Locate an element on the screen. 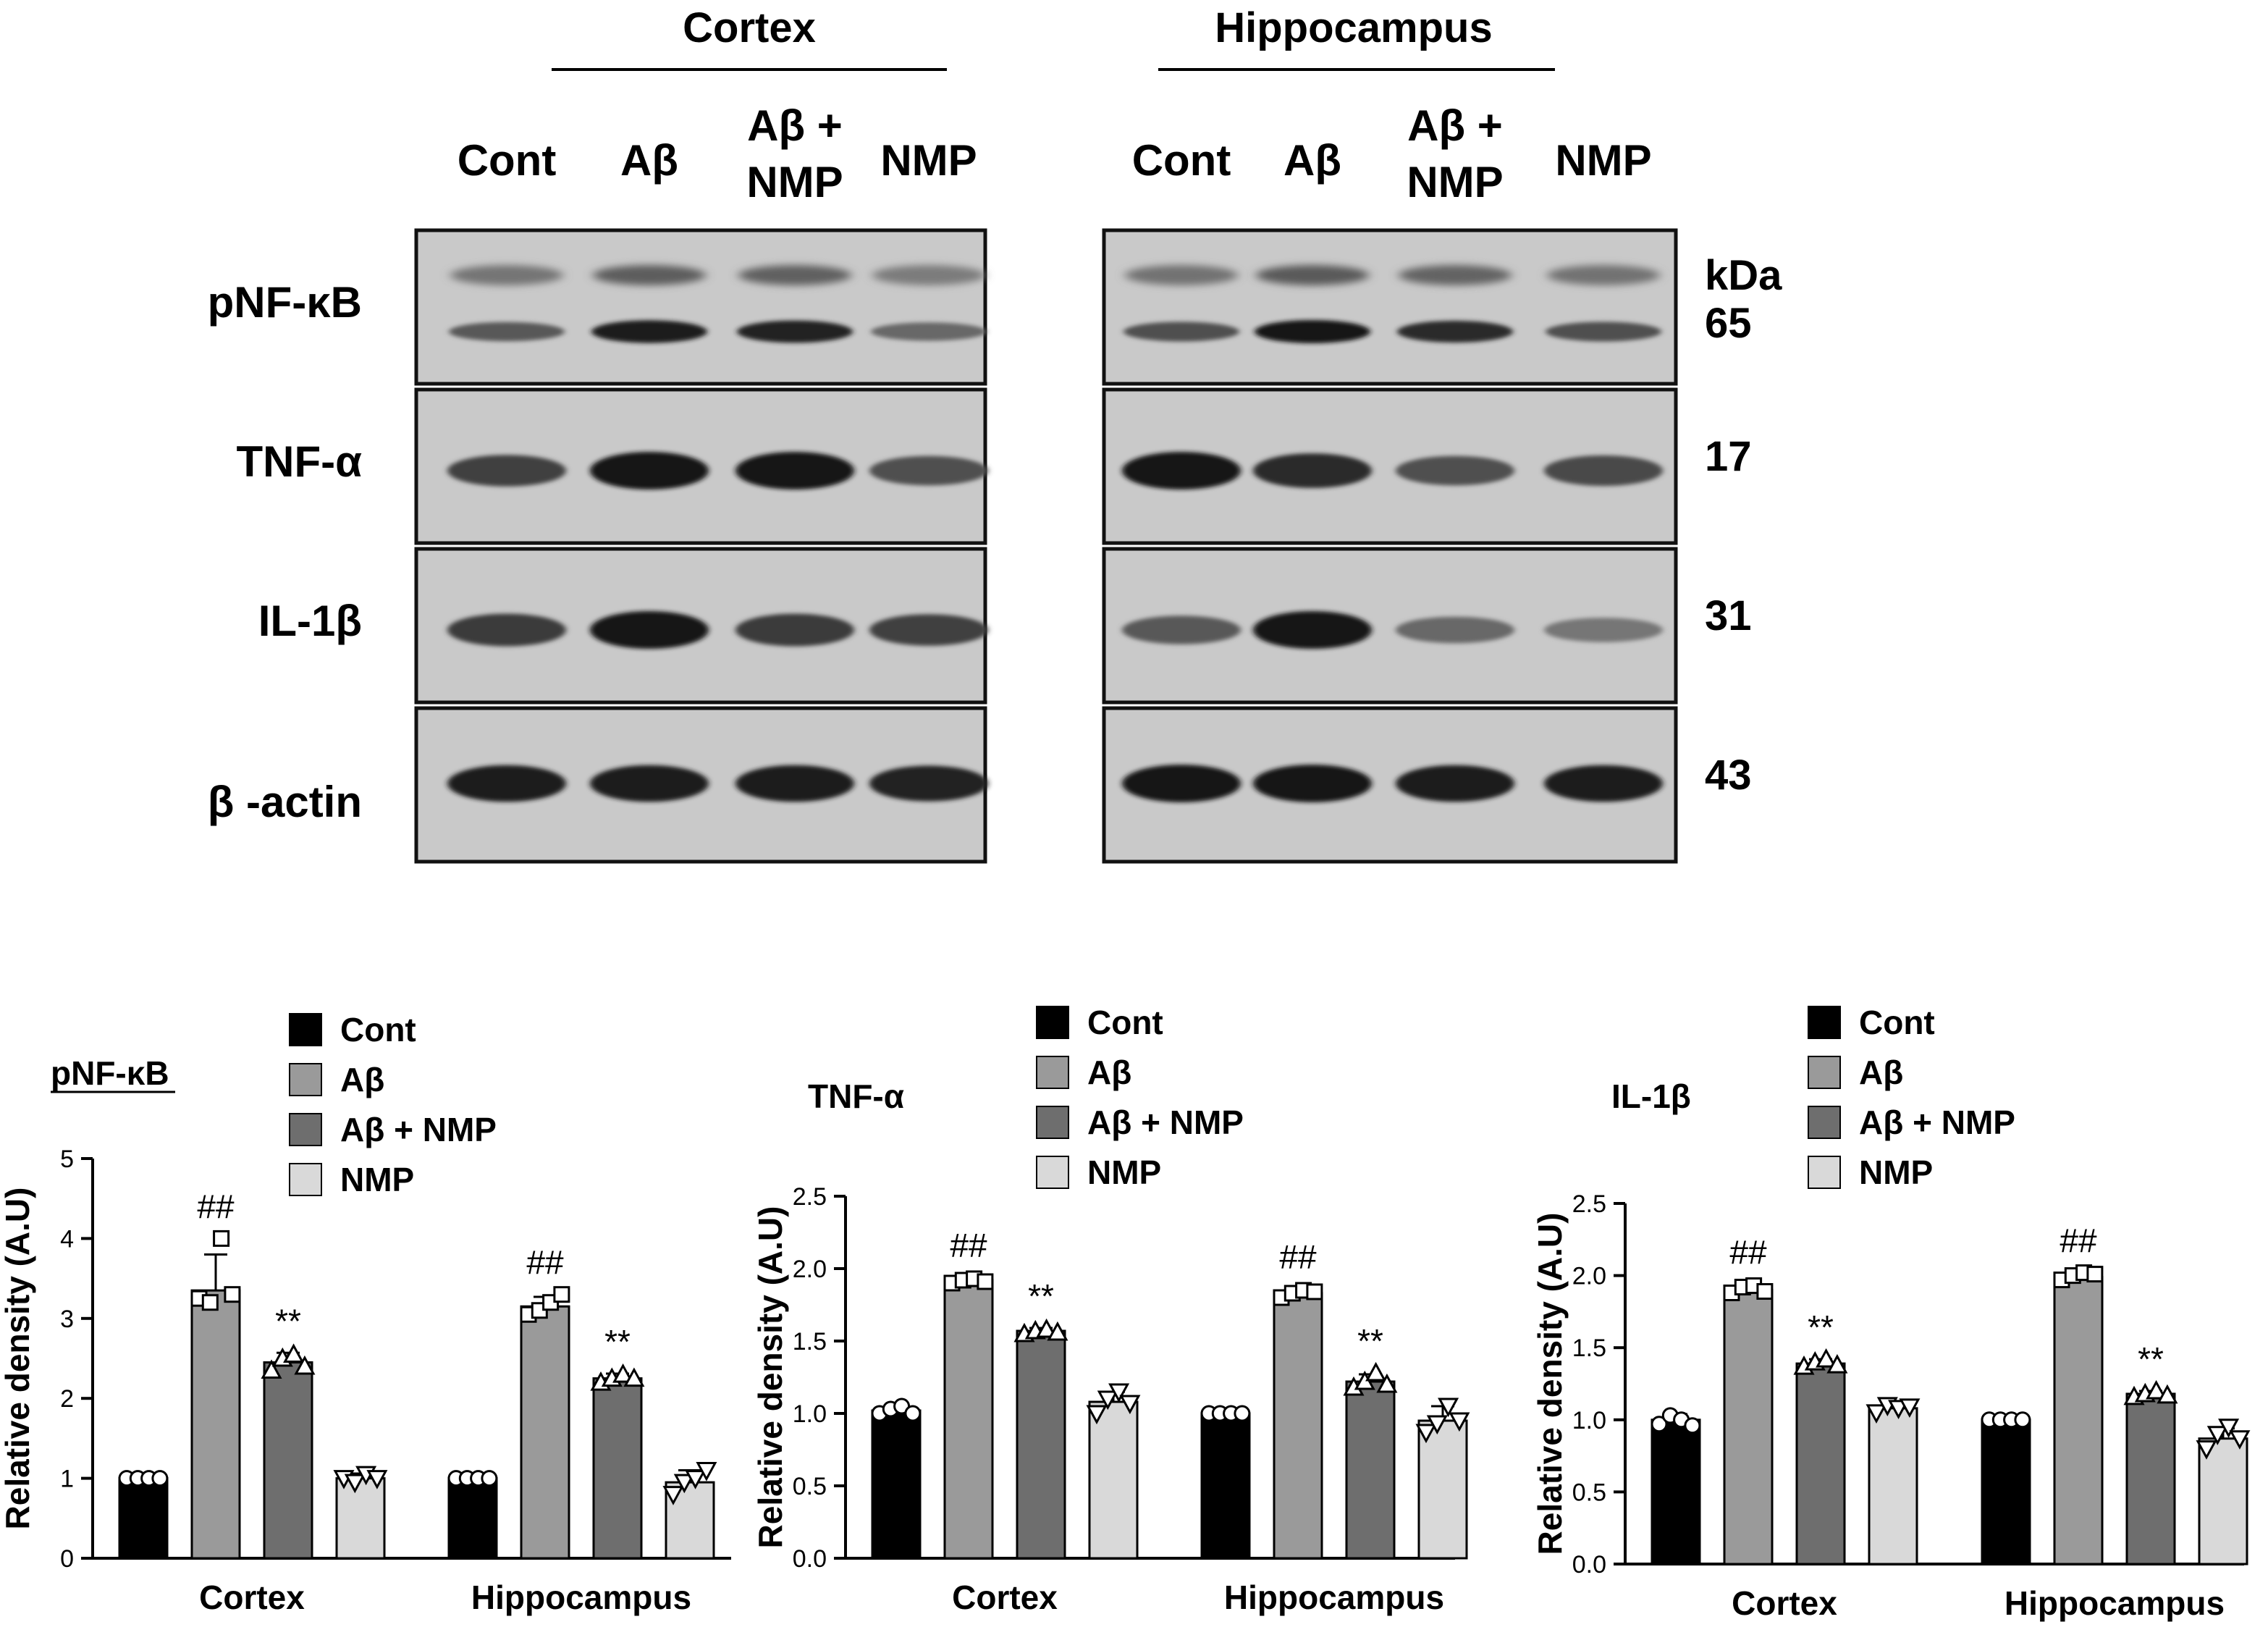 This screenshot has width=2268, height=1635. y-tick-label: 5 is located at coordinates (67, 1159).